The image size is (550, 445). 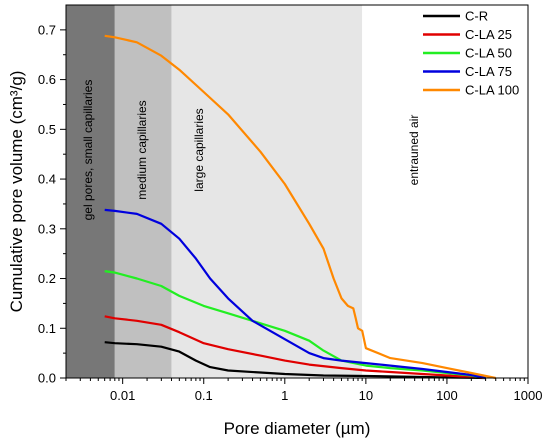 What do you see at coordinates (47, 328) in the screenshot?
I see `y-tick-label: 0.1` at bounding box center [47, 328].